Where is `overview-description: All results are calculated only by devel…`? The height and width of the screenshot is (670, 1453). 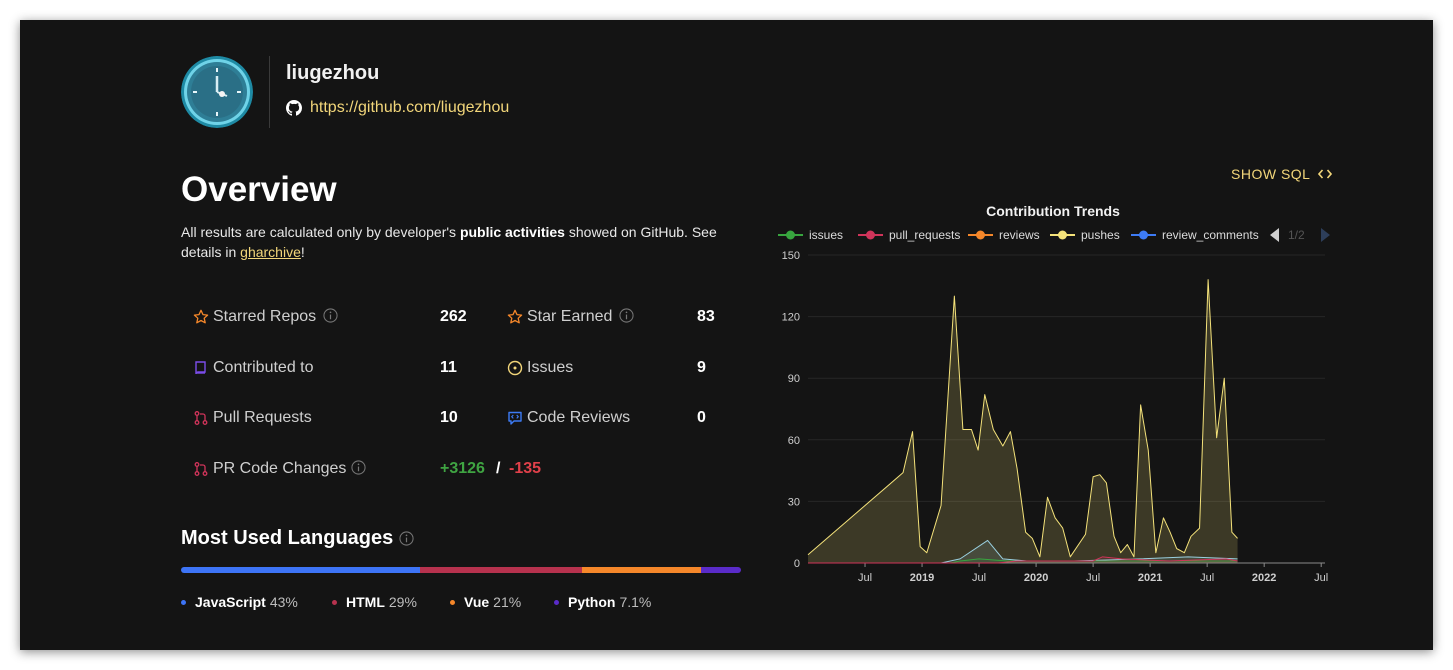 overview-description: All results are calculated only by devel… is located at coordinates (461, 242).